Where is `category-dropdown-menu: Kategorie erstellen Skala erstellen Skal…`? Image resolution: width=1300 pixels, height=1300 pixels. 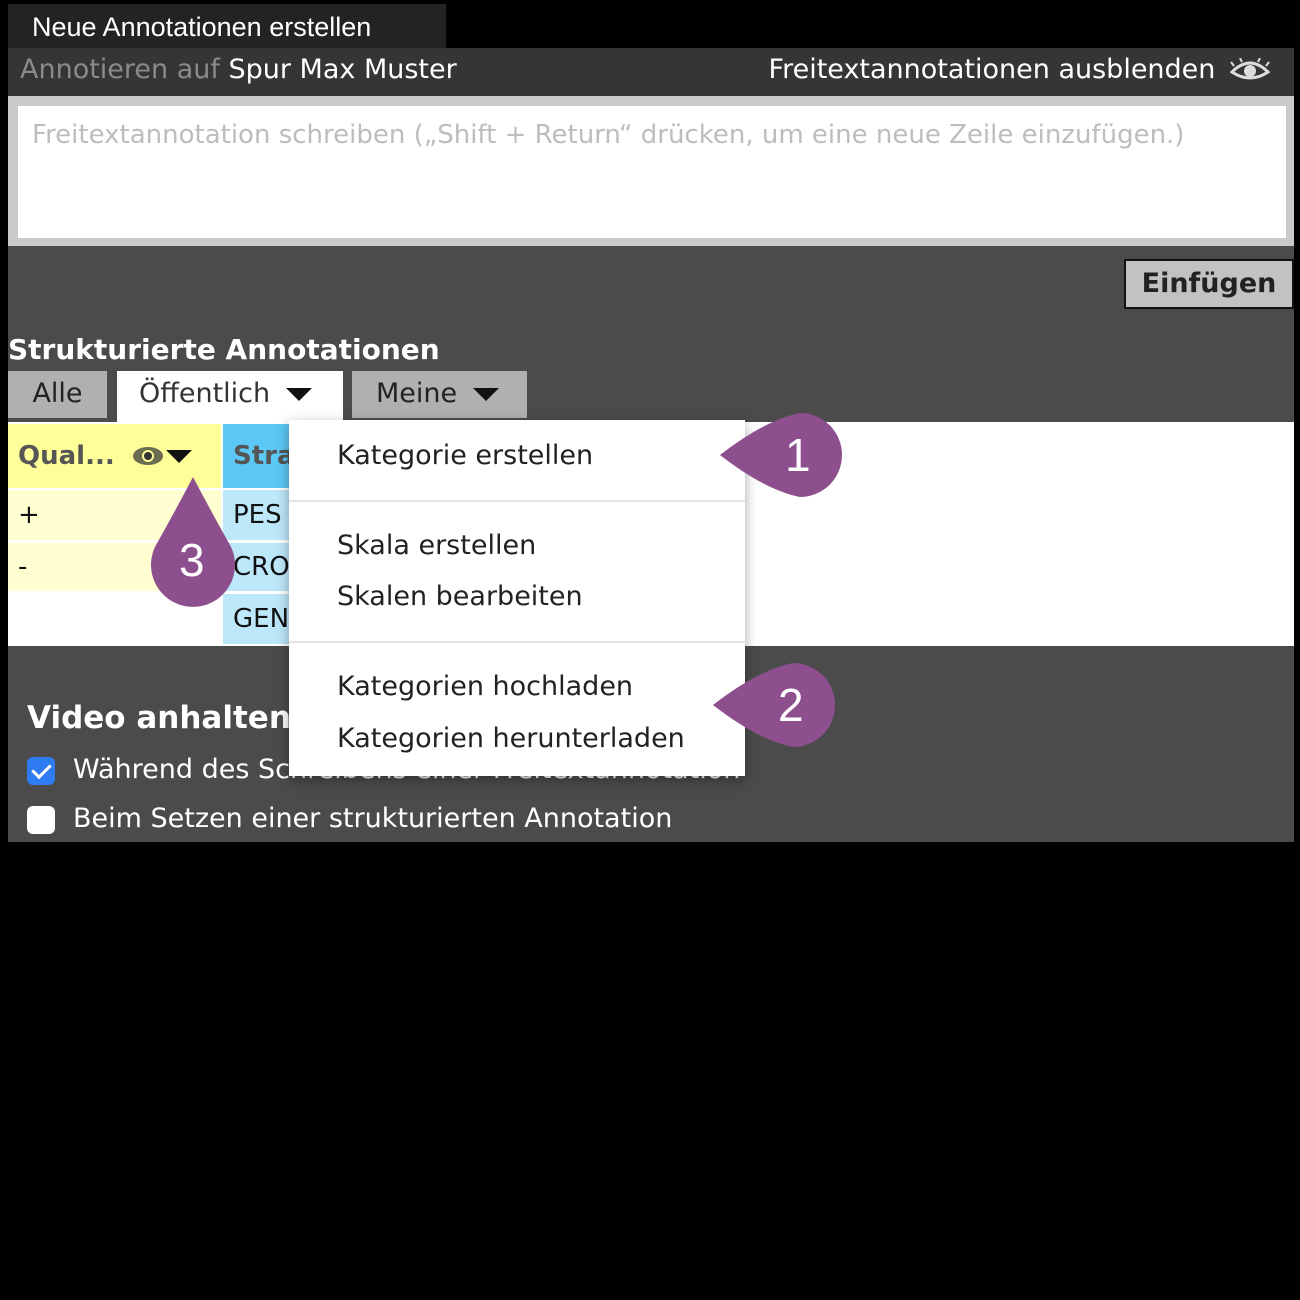 category-dropdown-menu: Kategorie erstellen Skala erstellen Skal… is located at coordinates (517, 598).